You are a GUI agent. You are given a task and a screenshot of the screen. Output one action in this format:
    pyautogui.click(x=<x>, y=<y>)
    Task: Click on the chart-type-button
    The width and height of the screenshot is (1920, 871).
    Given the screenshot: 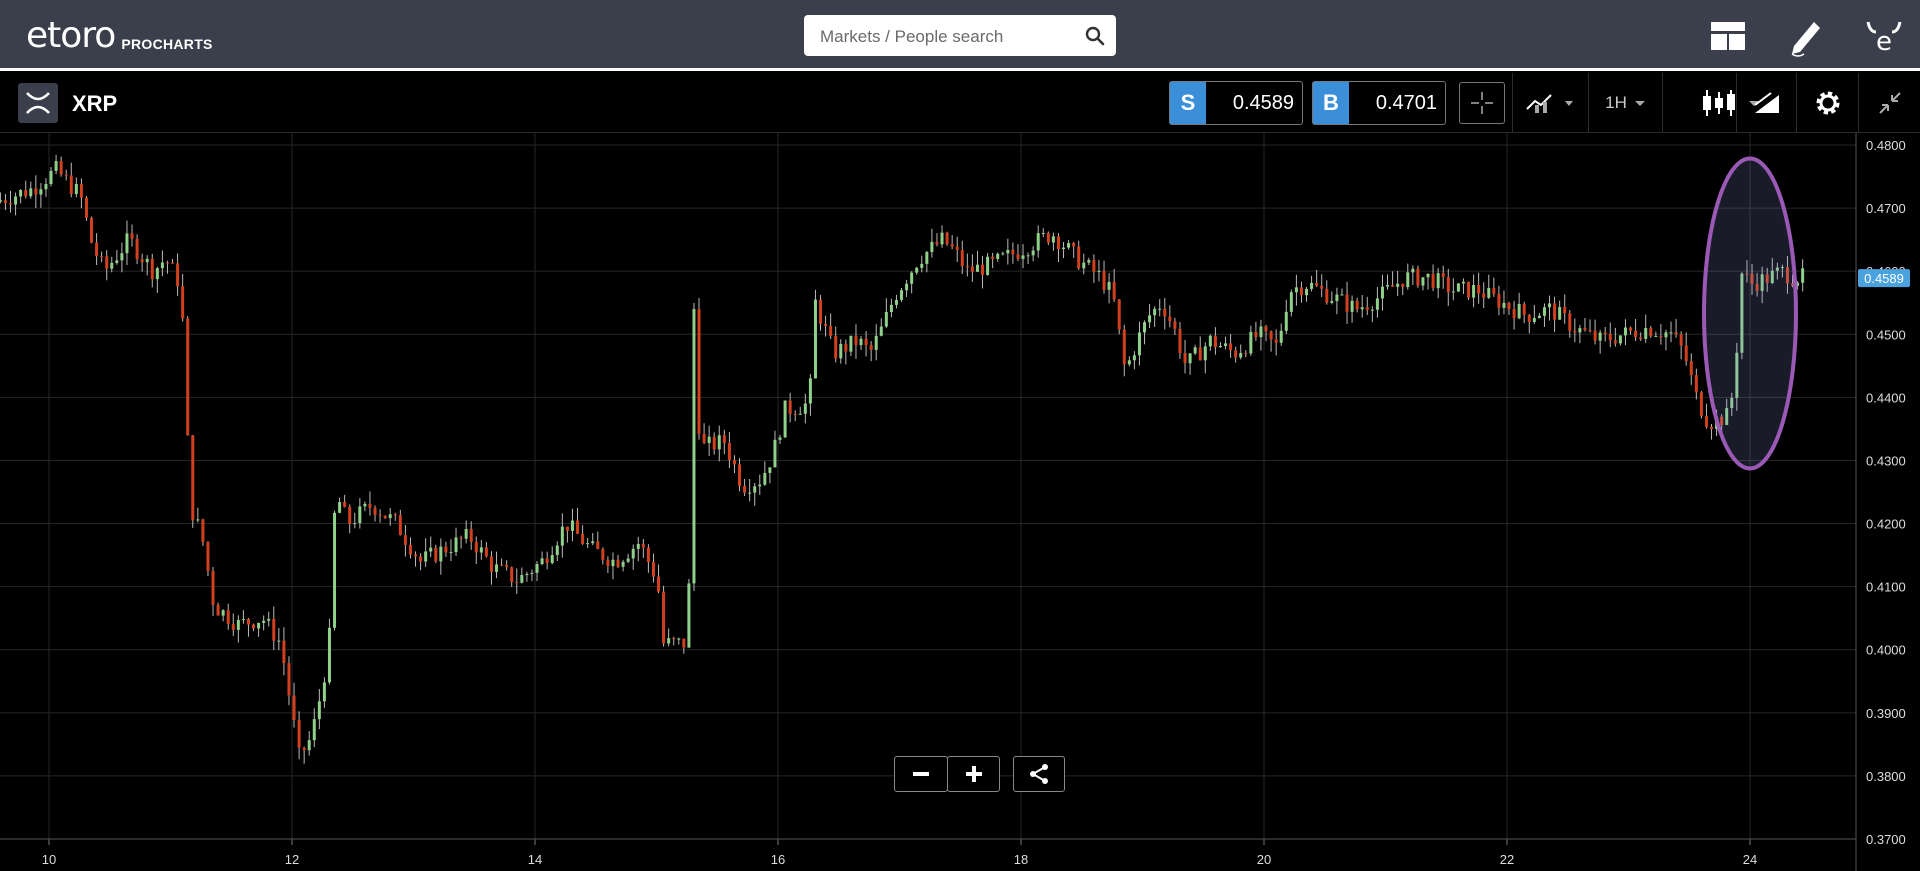 What is the action you would take?
    pyautogui.click(x=1729, y=102)
    